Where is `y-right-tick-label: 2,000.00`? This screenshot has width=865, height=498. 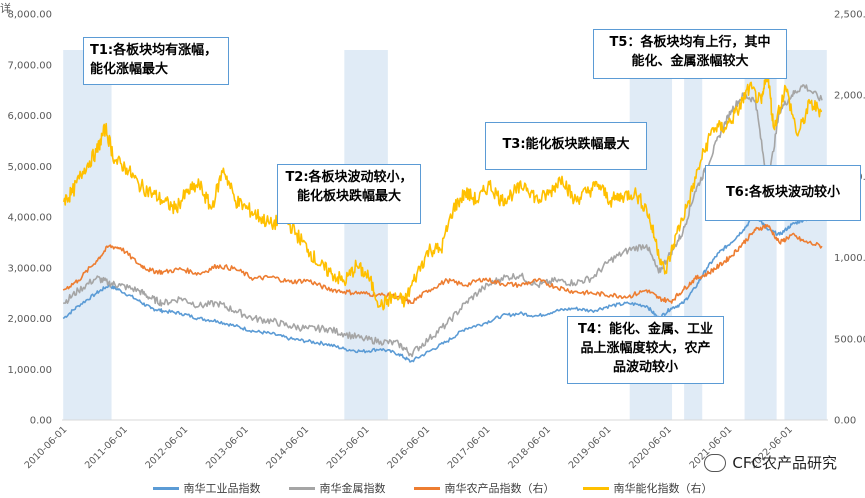 y-right-tick-label: 2,000.00 is located at coordinates (849, 96).